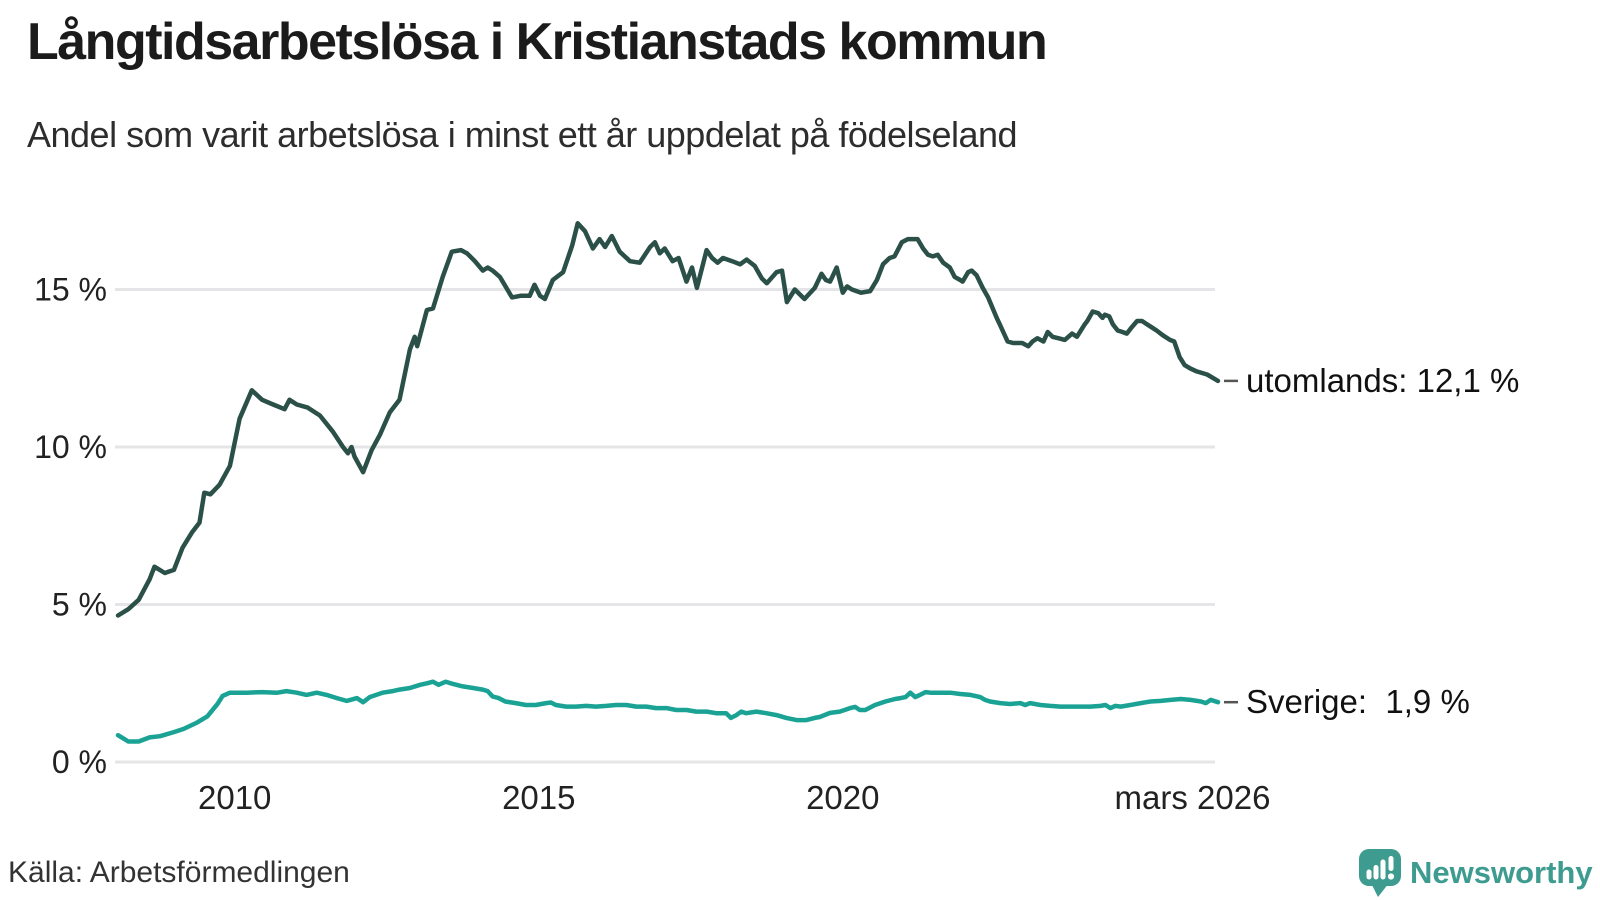  Describe the element at coordinates (1358, 701) in the screenshot. I see `series-end-label-sverige: Sverige: 1,9 %` at that location.